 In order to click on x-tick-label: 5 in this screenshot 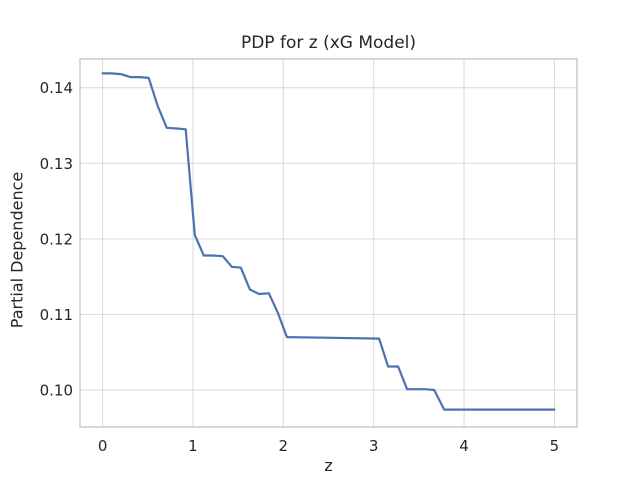, I will do `click(555, 446)`.